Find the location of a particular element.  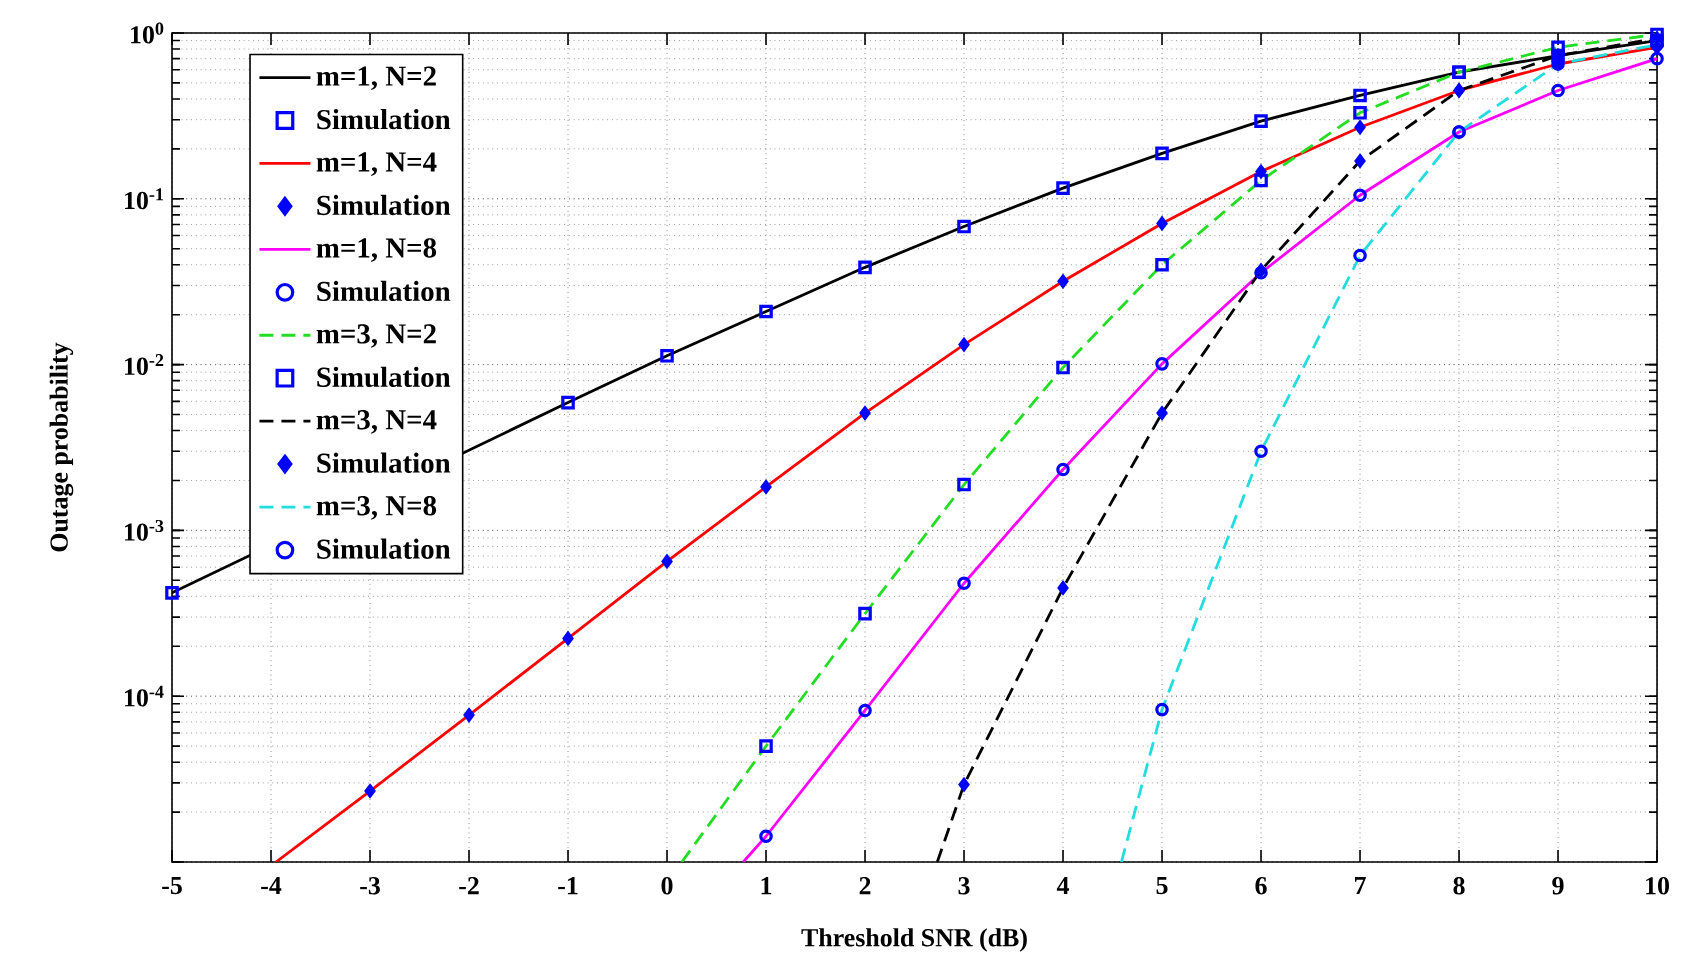

legend-label: m=3, N=8 is located at coordinates (376, 507).